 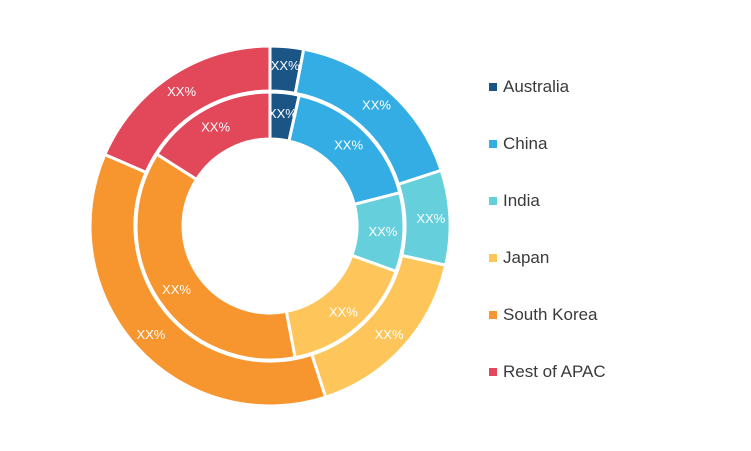 What do you see at coordinates (181, 91) in the screenshot?
I see `outer-ring-label-rest-of-apac: XX%` at bounding box center [181, 91].